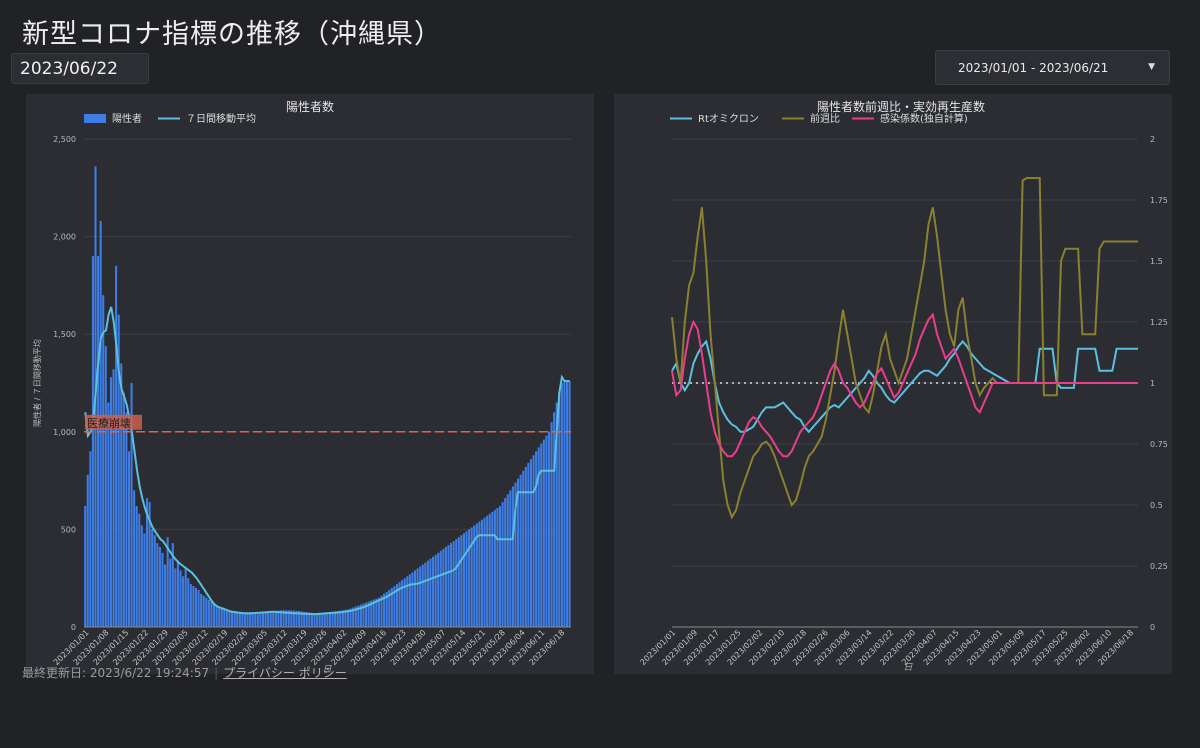 This screenshot has width=1200, height=748. I want to click on y-axis-label: 陽性者 / ７日間移動平均, so click(37, 383).